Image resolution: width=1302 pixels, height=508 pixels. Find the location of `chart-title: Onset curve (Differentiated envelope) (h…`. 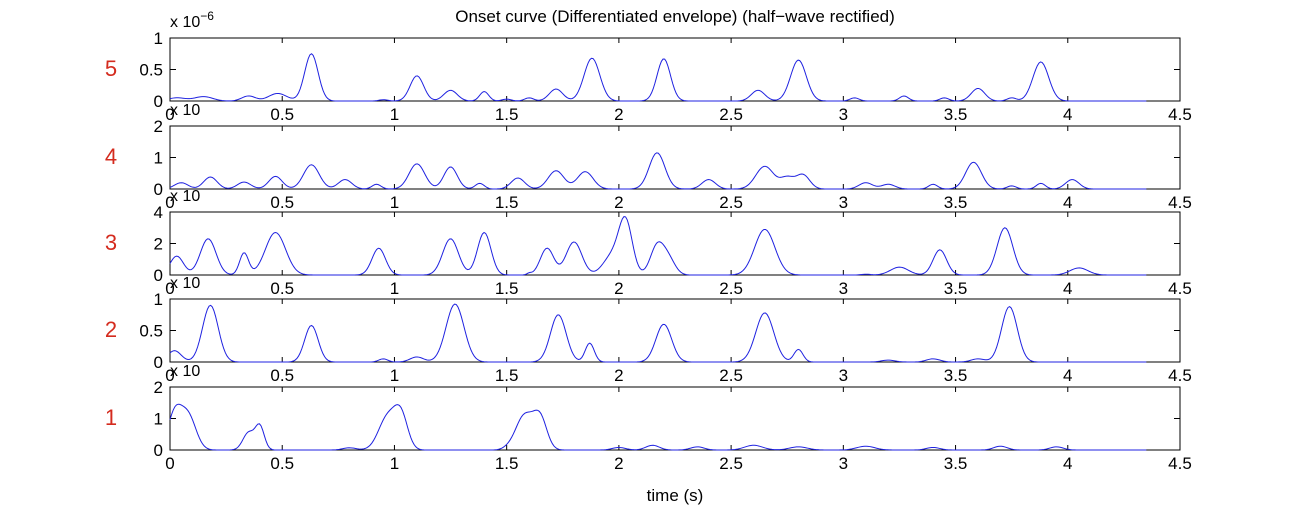

chart-title: Onset curve (Differentiated envelope) (h… is located at coordinates (675, 16).